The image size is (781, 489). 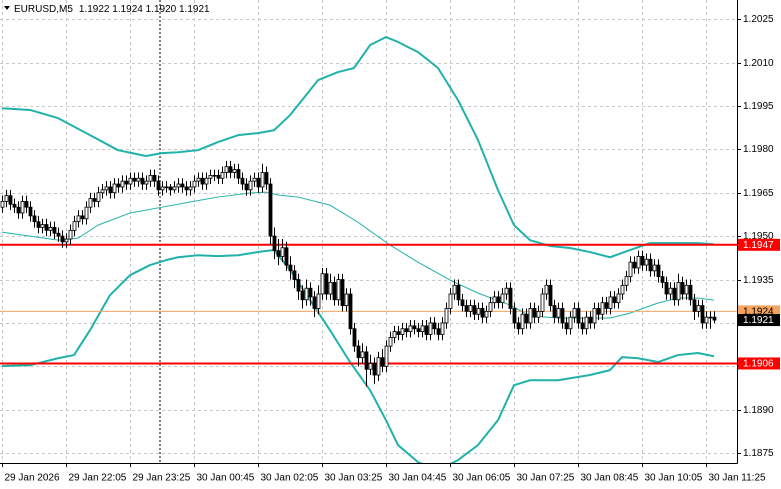 I want to click on tag-layer: 1.1947 1.1924 1.1906 1.1921, so click(x=759, y=304).